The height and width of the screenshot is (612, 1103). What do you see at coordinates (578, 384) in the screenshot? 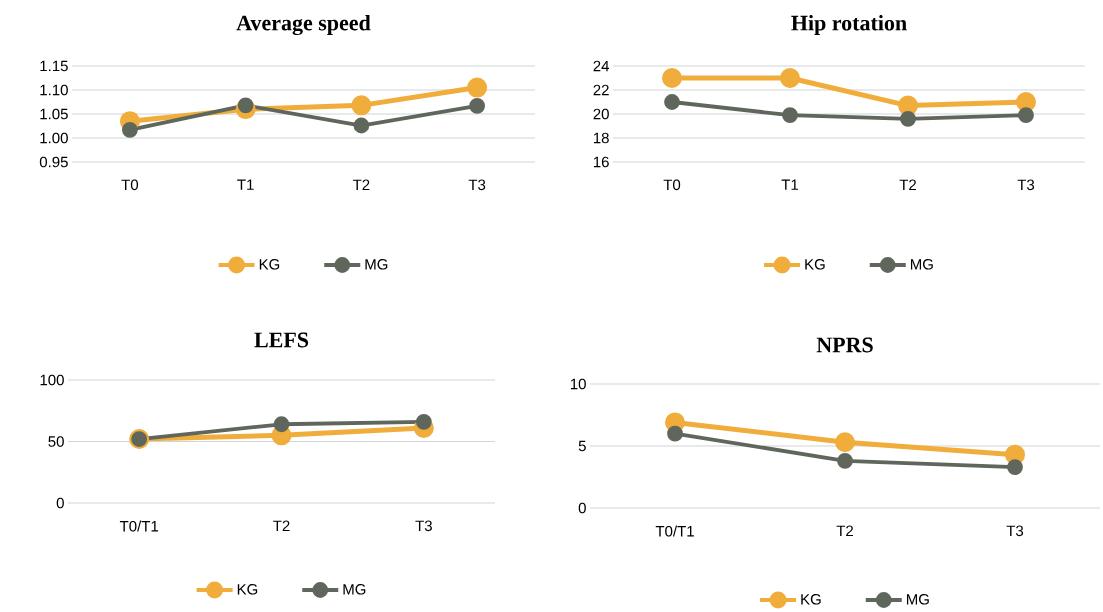
I see `y-tick-label: 10` at bounding box center [578, 384].